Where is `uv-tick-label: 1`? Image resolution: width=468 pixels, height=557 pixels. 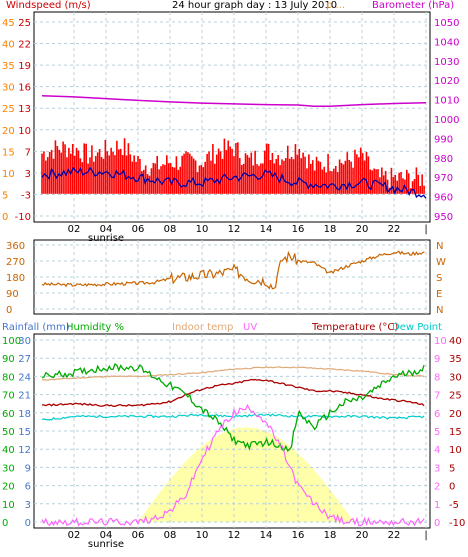 uv-tick-label: 1 is located at coordinates (437, 505).